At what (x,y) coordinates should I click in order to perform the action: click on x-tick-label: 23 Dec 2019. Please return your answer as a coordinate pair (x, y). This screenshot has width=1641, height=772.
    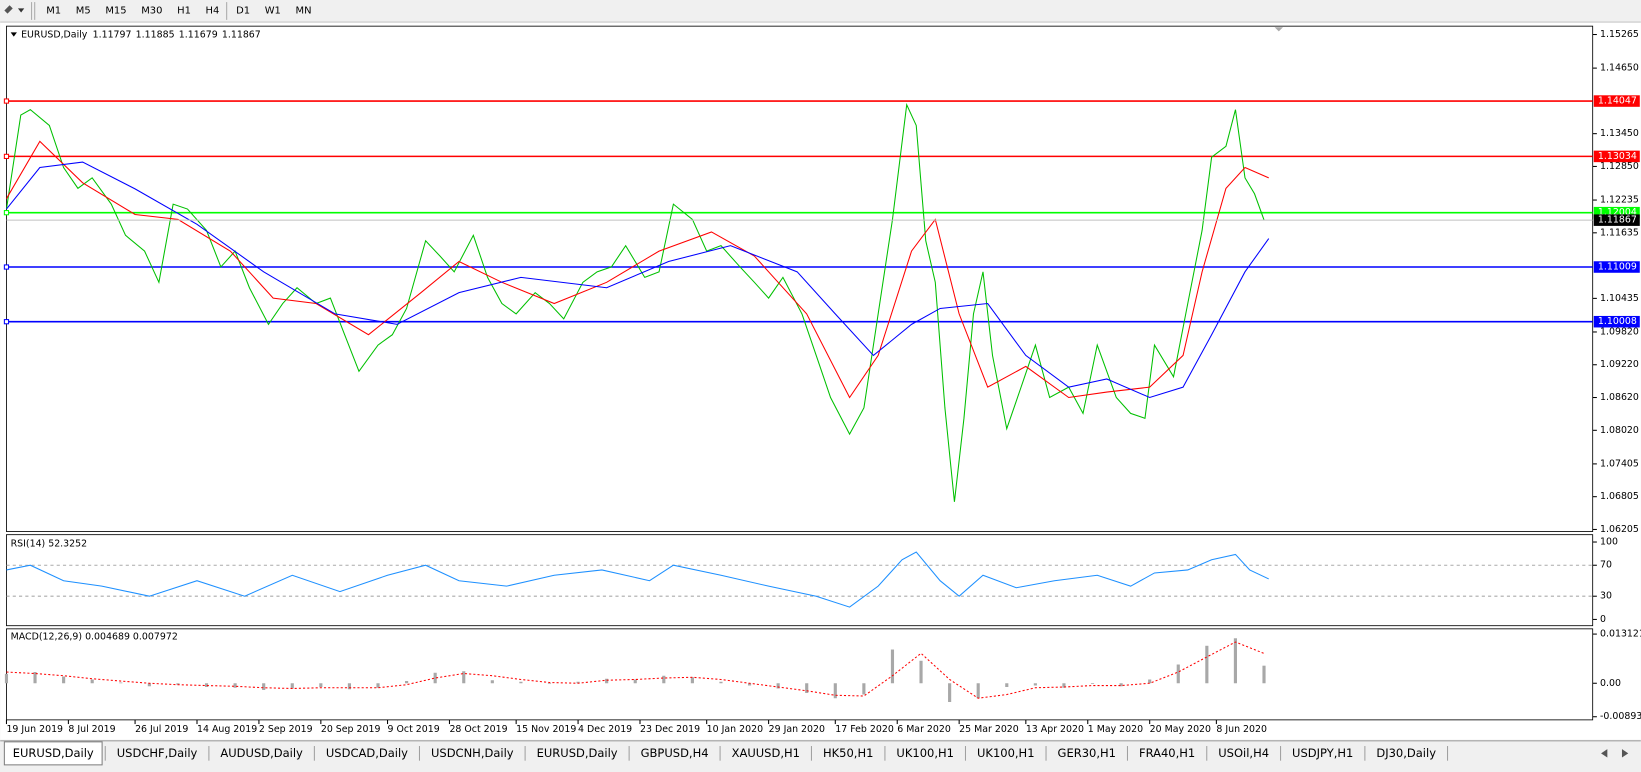
    Looking at the image, I should click on (670, 729).